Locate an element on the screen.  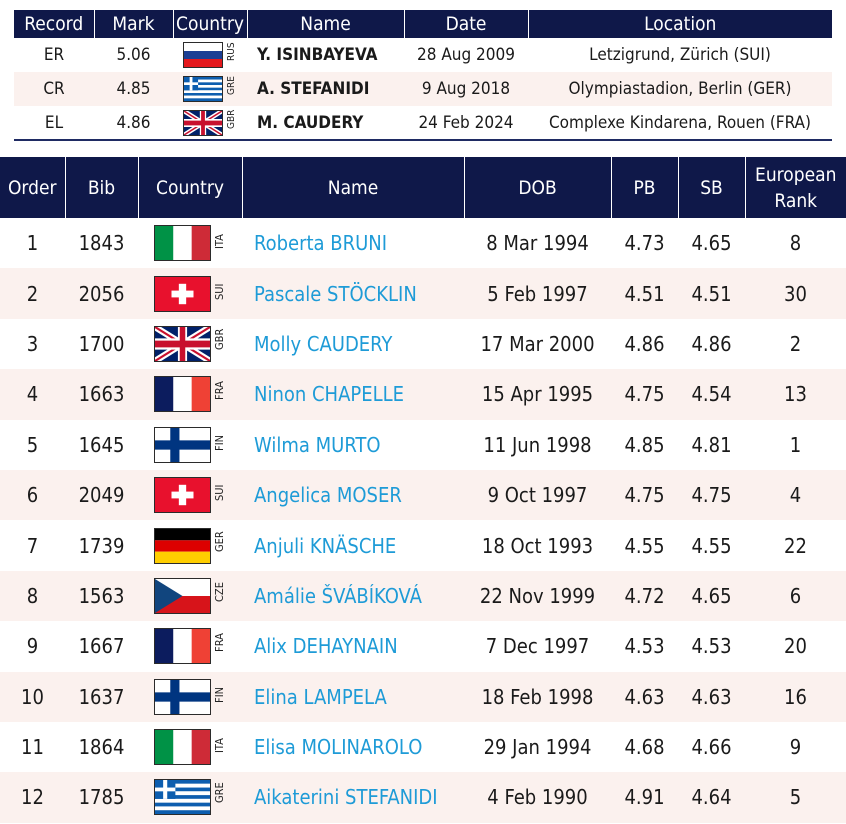
athlete-european-rank: 8 is located at coordinates (795, 243).